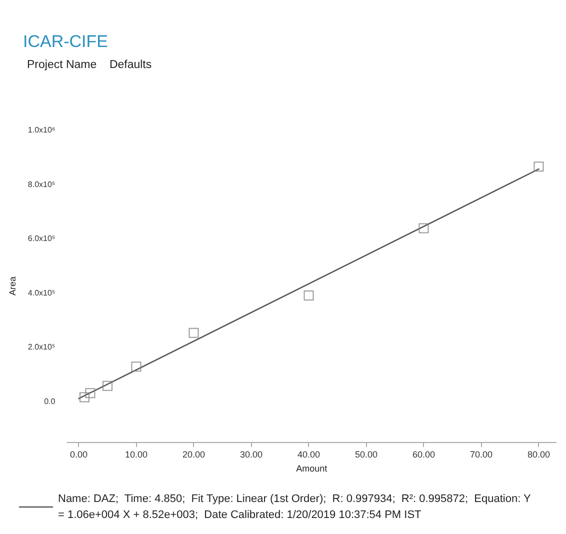  I want to click on x-tick-label: 10.00, so click(136, 455).